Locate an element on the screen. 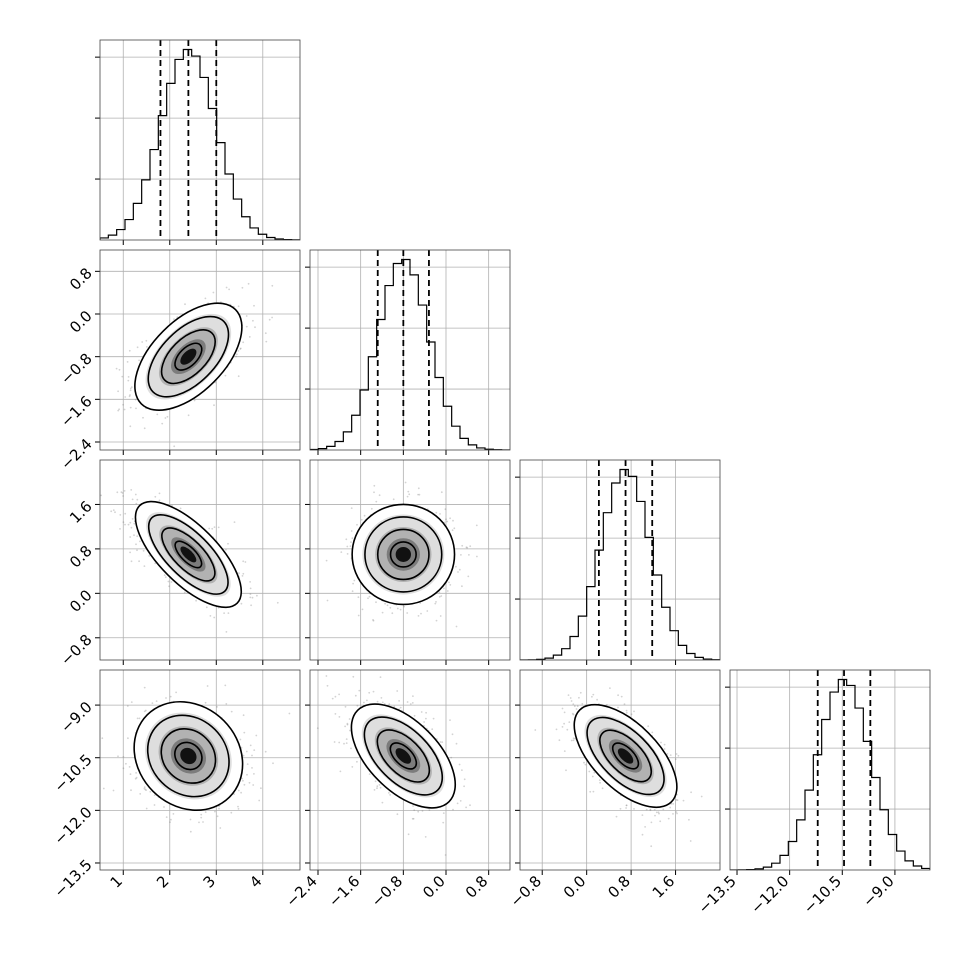 Image resolution: width=970 pixels, height=970 pixels. y-tick-label: −12.0 is located at coordinates (72, 825).